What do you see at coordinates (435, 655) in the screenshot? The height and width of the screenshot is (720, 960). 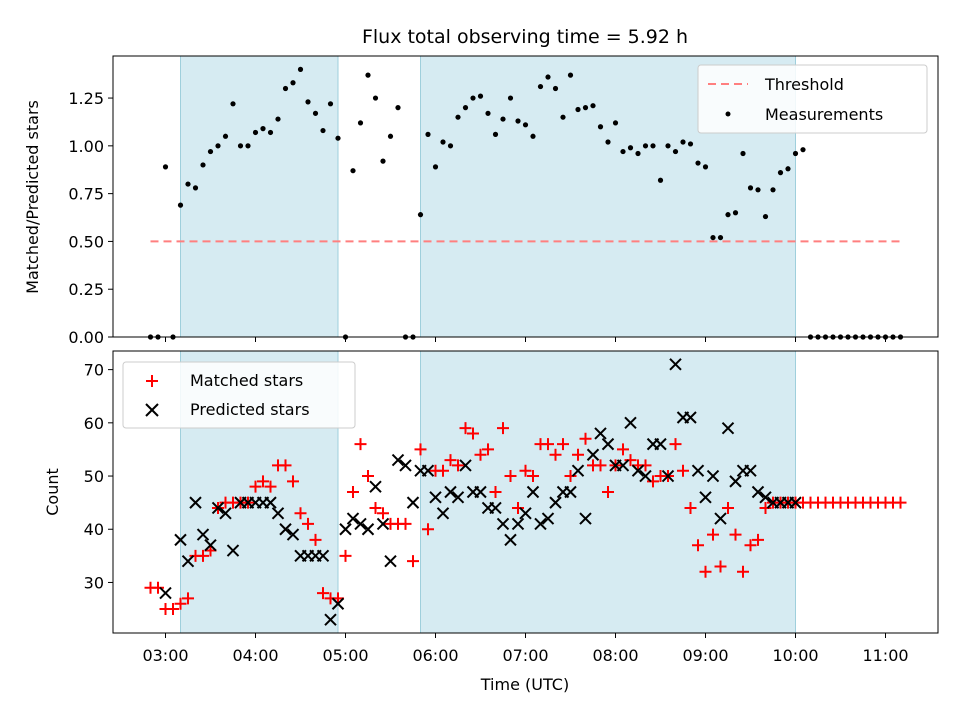 I see `bottom-x-tick-label: 06:00` at bounding box center [435, 655].